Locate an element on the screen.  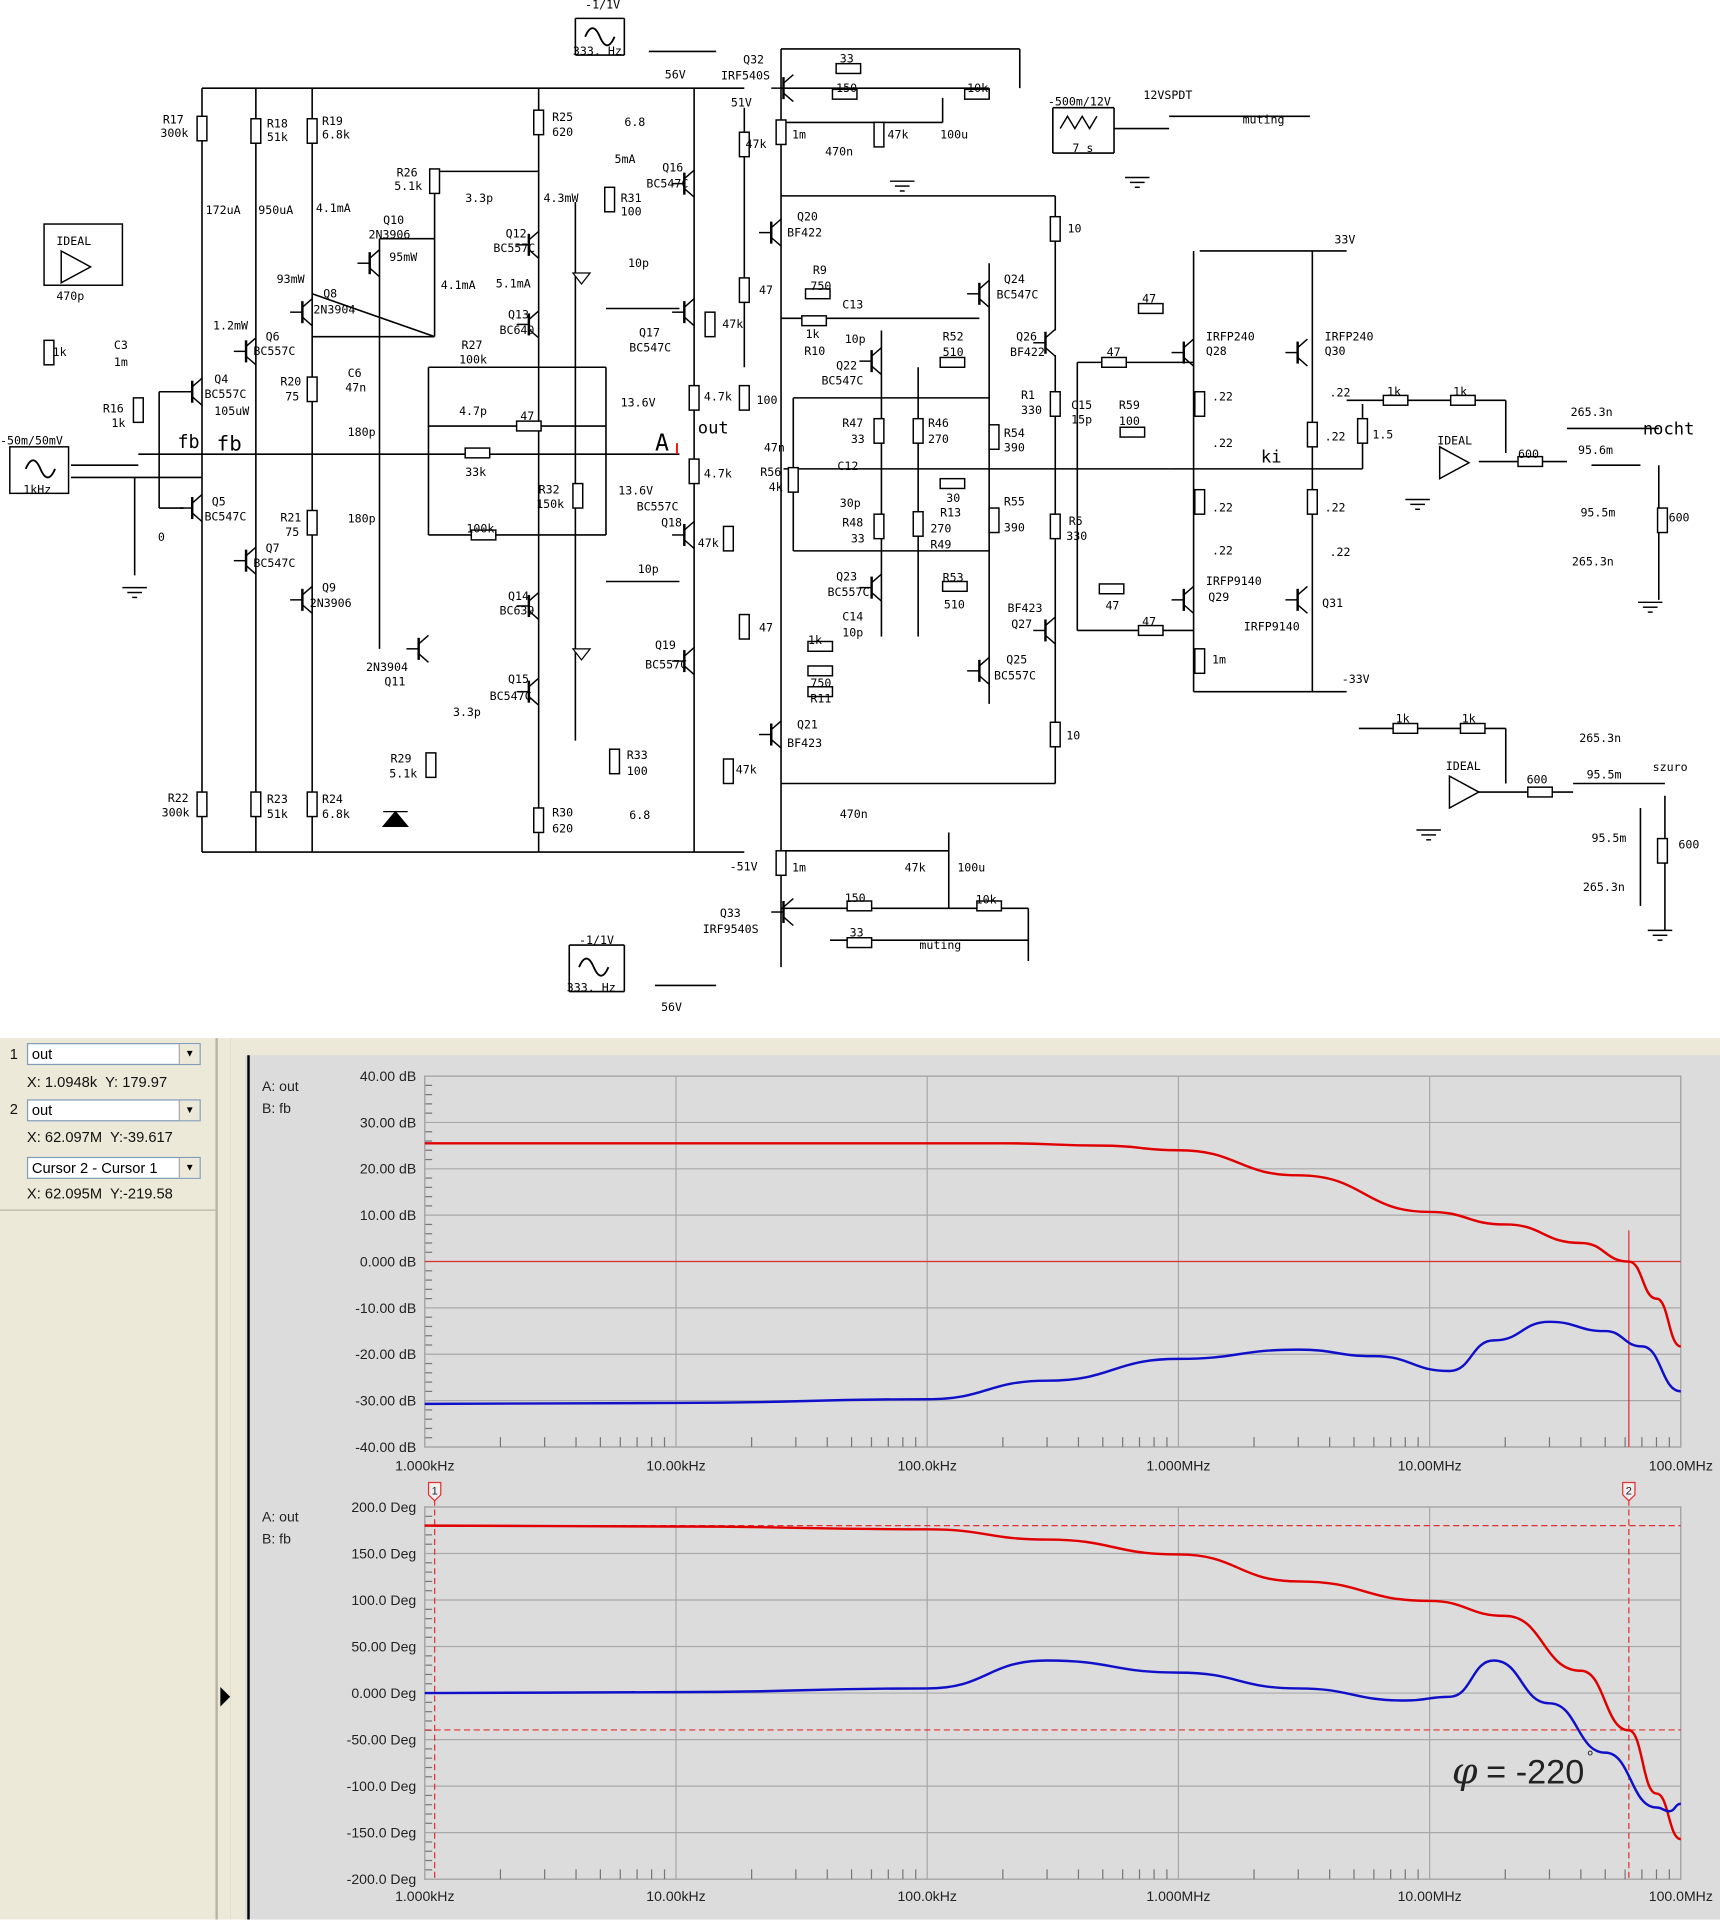
cursor1-marker is located at coordinates (434, 1491).